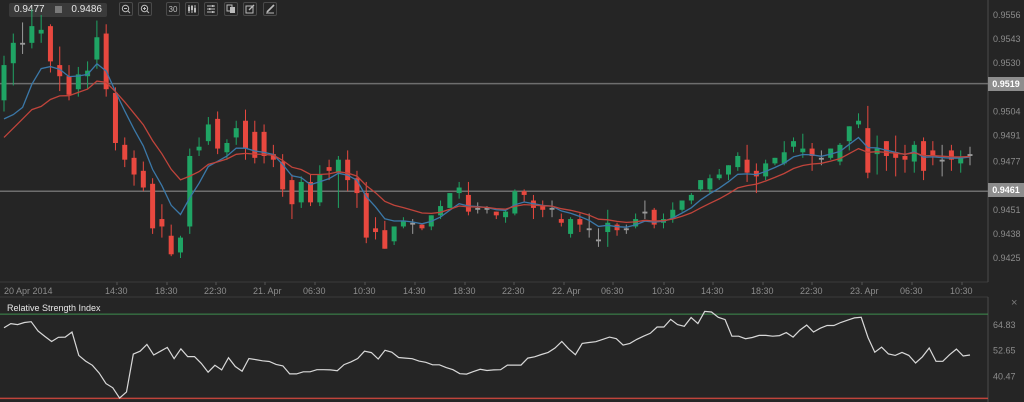 The height and width of the screenshot is (402, 1024). I want to click on level-tag-lower: 0.9461, so click(1006, 190).